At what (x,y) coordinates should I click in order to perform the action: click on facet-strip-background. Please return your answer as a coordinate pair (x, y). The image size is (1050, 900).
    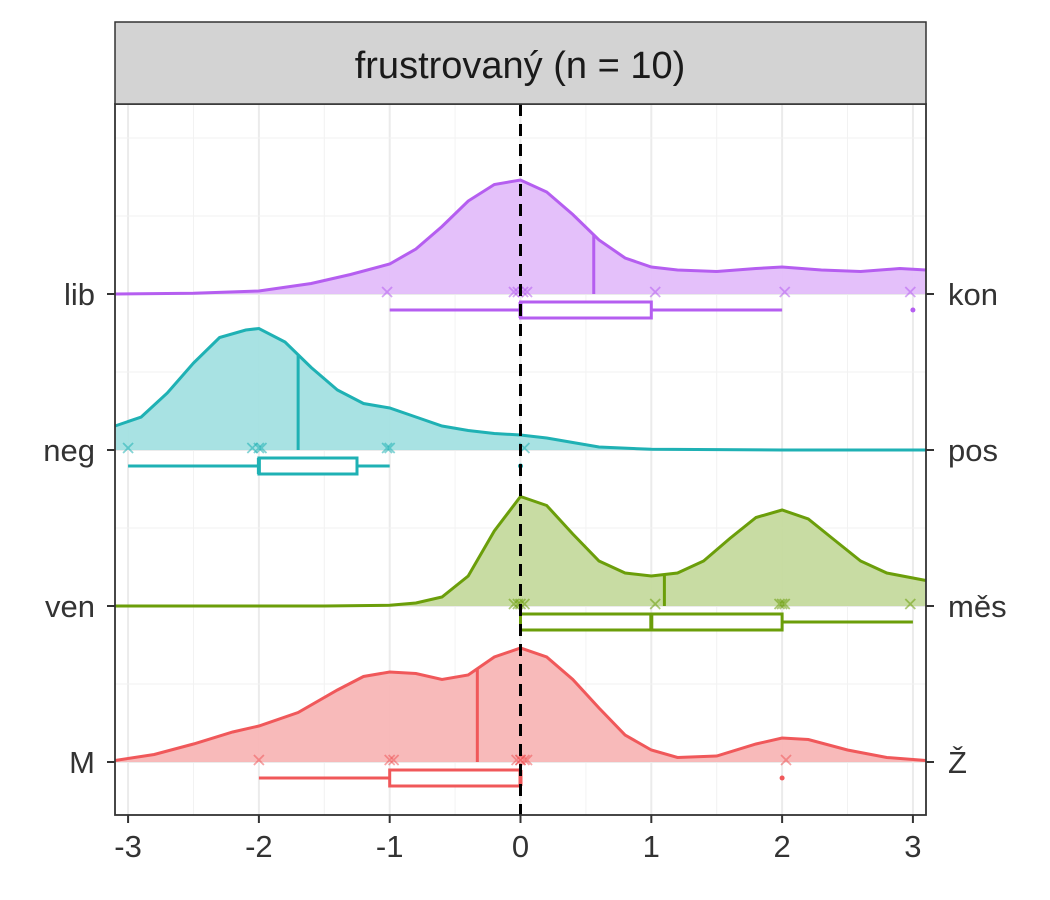
    Looking at the image, I should click on (520, 63).